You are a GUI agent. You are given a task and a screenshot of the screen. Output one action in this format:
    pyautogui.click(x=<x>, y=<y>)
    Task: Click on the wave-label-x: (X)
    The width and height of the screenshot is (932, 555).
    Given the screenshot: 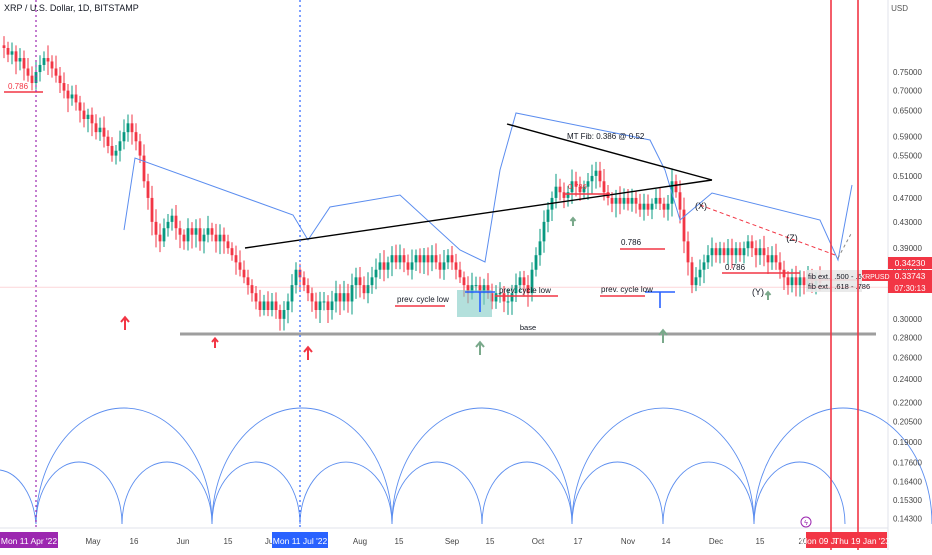 What is the action you would take?
    pyautogui.click(x=701, y=206)
    